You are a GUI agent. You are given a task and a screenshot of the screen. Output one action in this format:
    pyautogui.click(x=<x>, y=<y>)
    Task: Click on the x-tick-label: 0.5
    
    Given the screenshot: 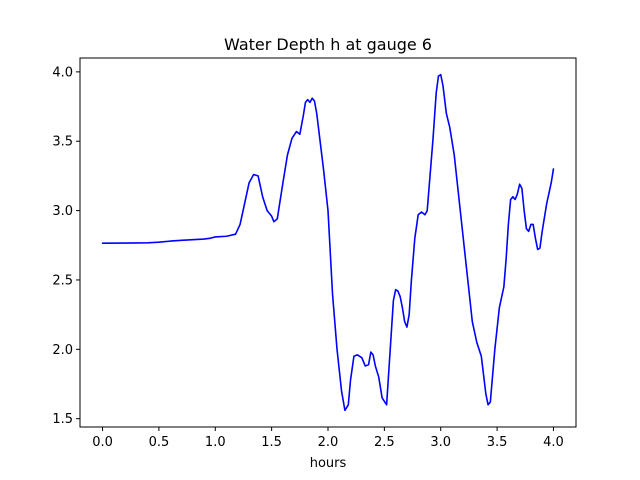 What is the action you would take?
    pyautogui.click(x=159, y=442)
    